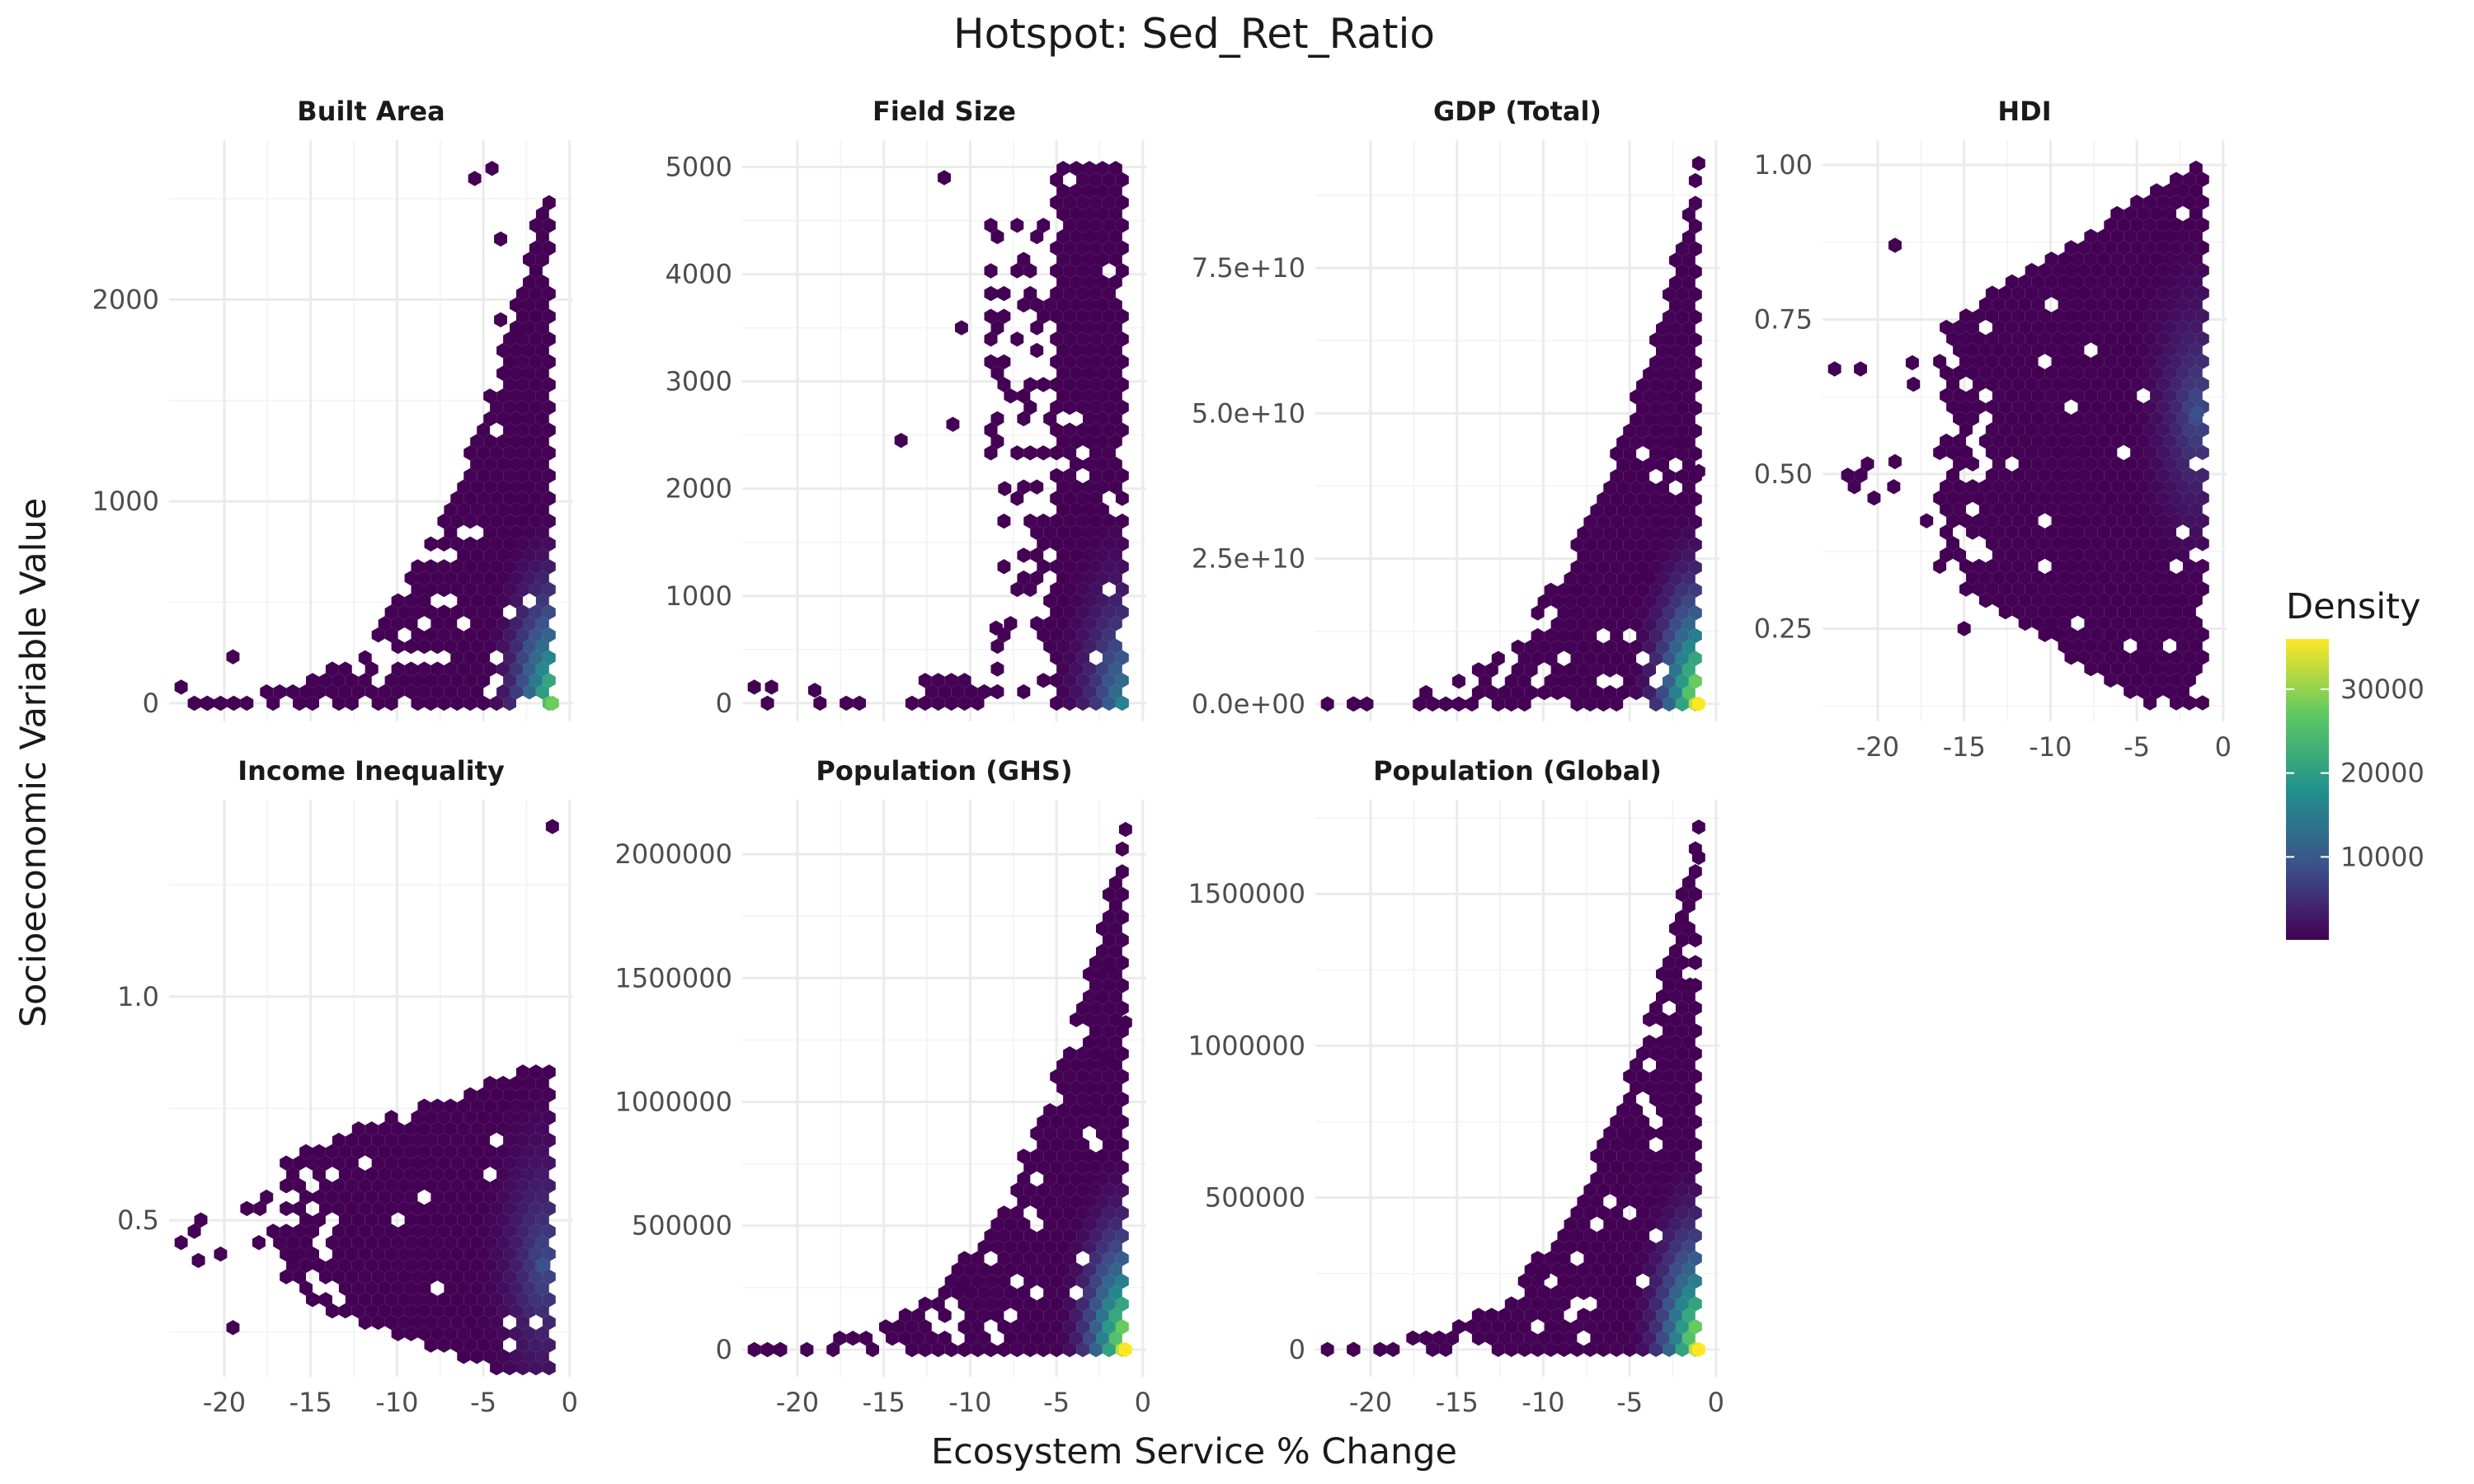  I want to click on x-tick-label: 0, so click(570, 1402).